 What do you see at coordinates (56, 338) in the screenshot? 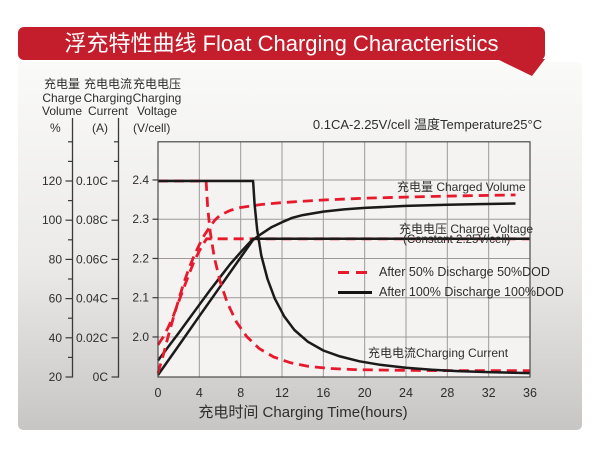
I see `svg-text: 40` at bounding box center [56, 338].